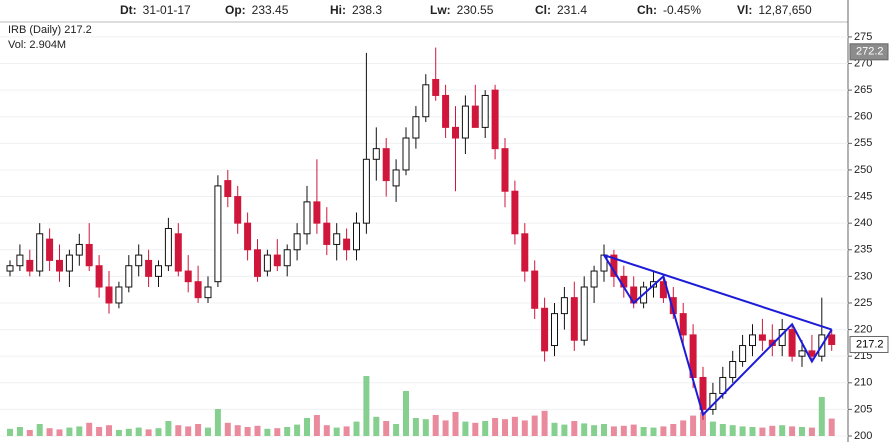 This screenshot has width=894, height=442. I want to click on header-label: Cl:, so click(543, 10).